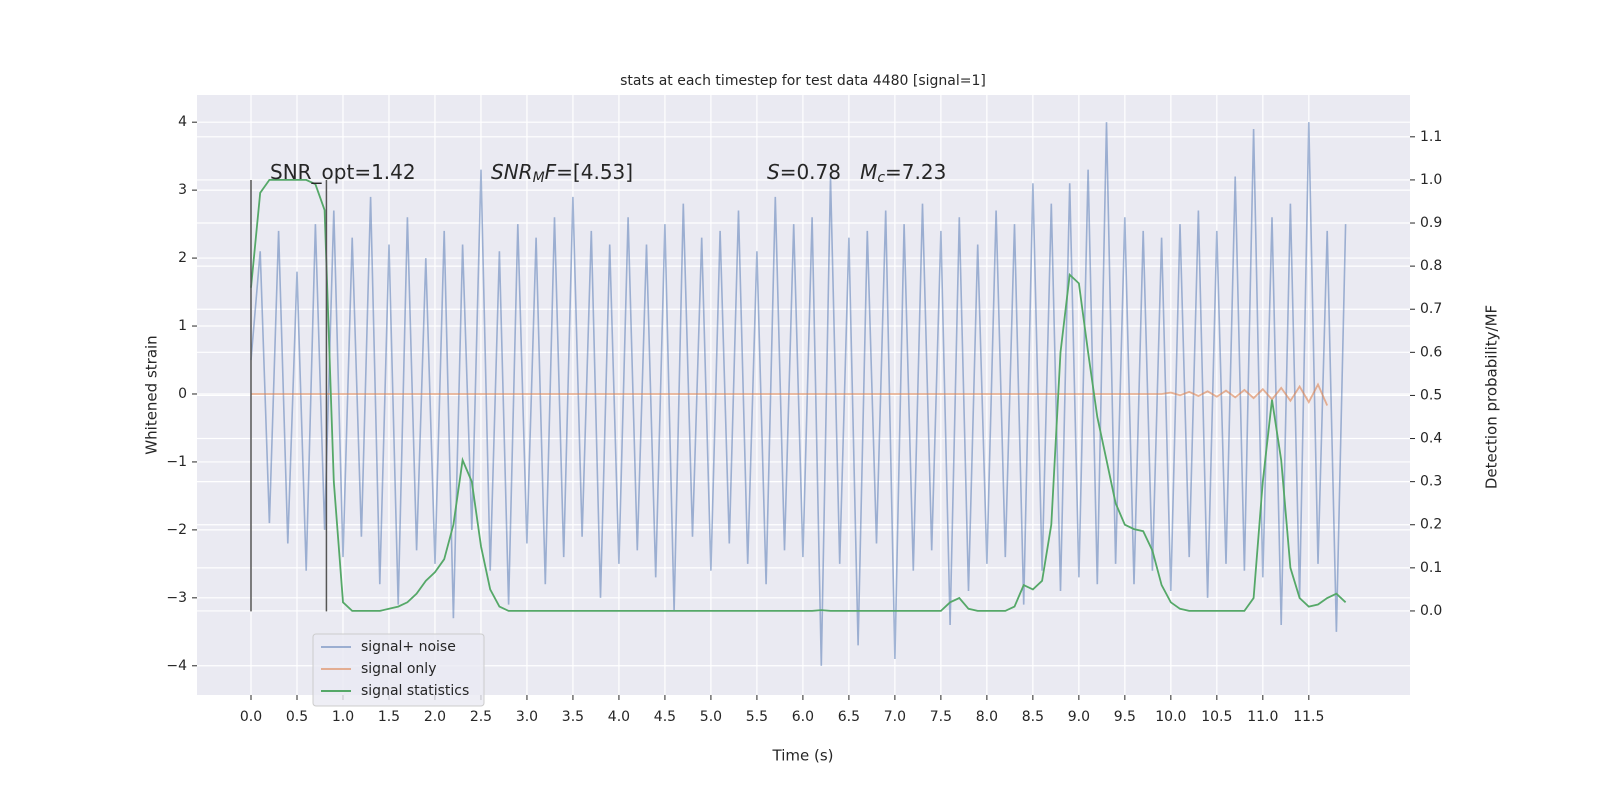 The image size is (1600, 800). What do you see at coordinates (1262, 717) in the screenshot?
I see `x-tick-label: 11.0` at bounding box center [1262, 717].